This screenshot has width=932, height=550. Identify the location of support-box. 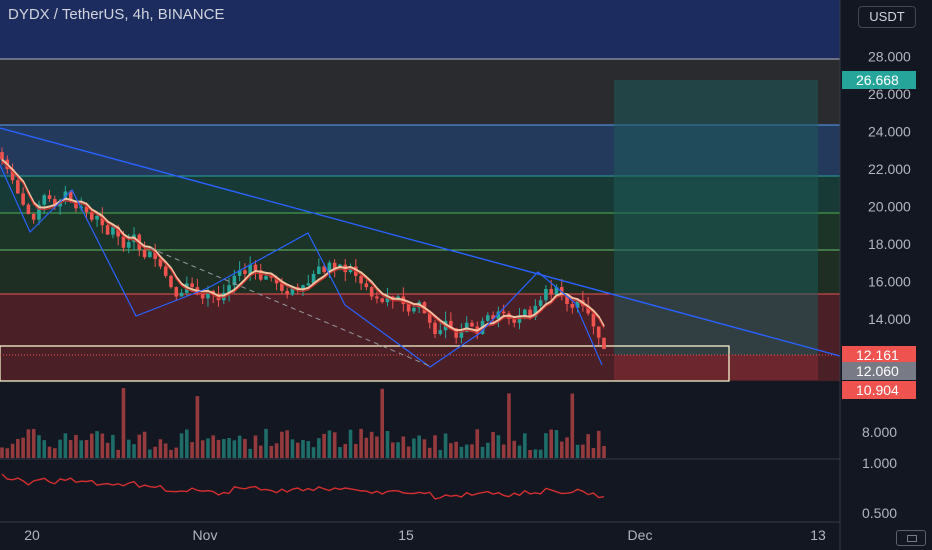
(365, 363).